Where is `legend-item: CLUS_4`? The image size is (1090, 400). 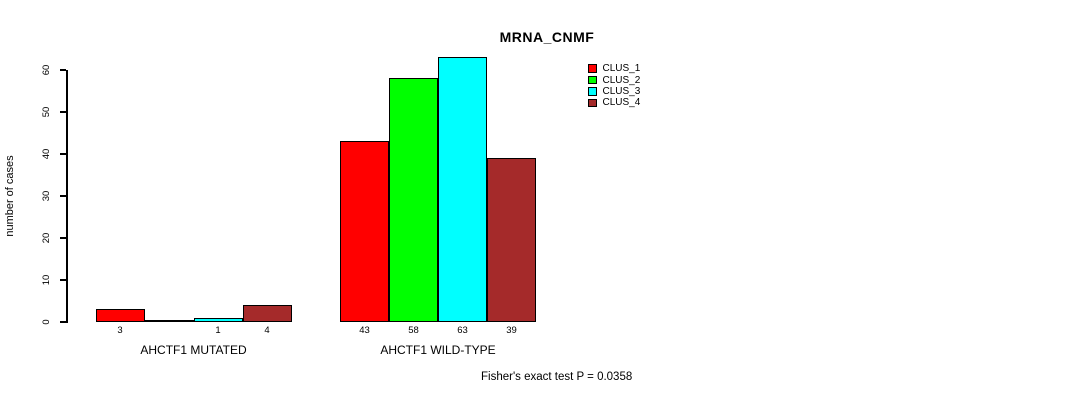 legend-item: CLUS_4 is located at coordinates (614, 102).